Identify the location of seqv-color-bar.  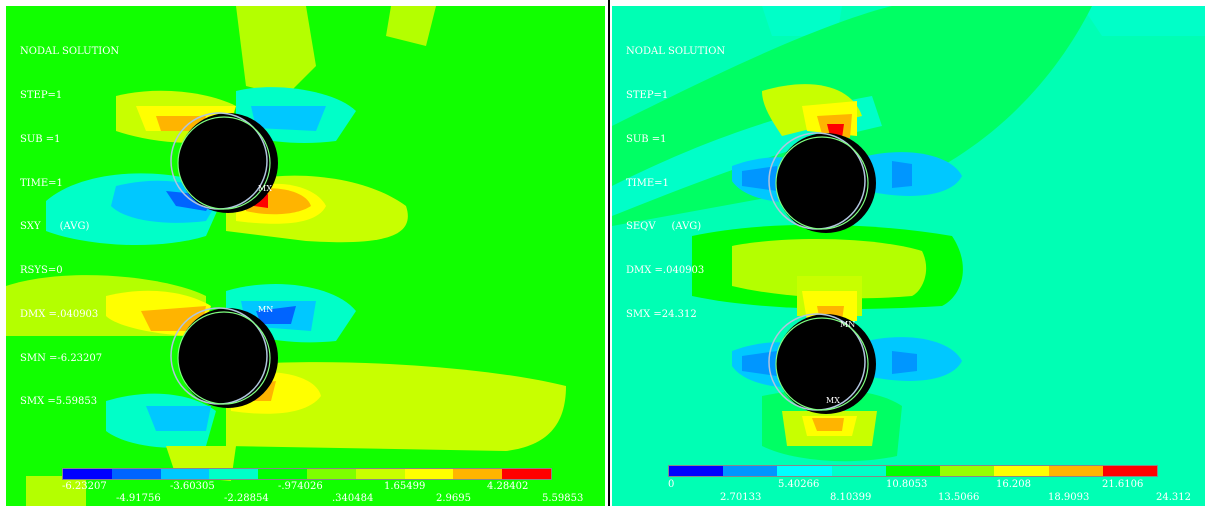
(913, 471).